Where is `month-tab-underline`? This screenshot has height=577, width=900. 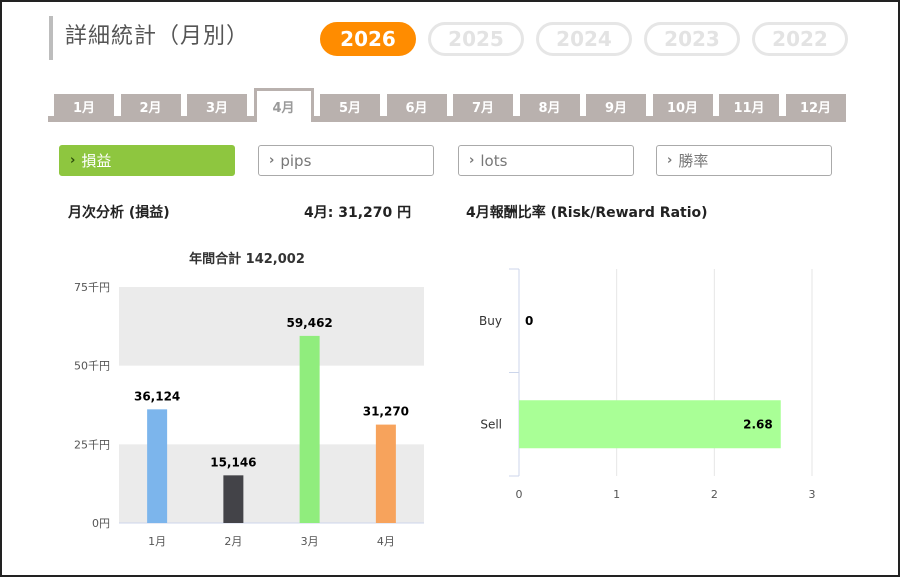
month-tab-underline is located at coordinates (447, 119).